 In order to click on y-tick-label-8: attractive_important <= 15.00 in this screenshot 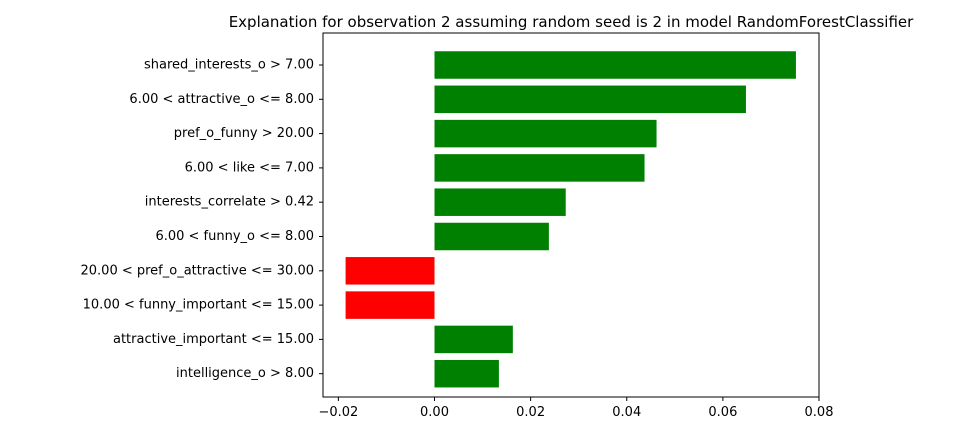, I will do `click(213, 339)`.